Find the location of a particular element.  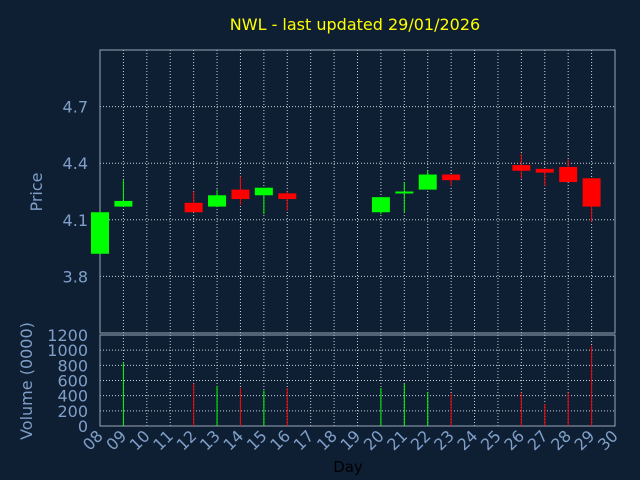

volume-y-tick-label: 1000 is located at coordinates (67, 350).